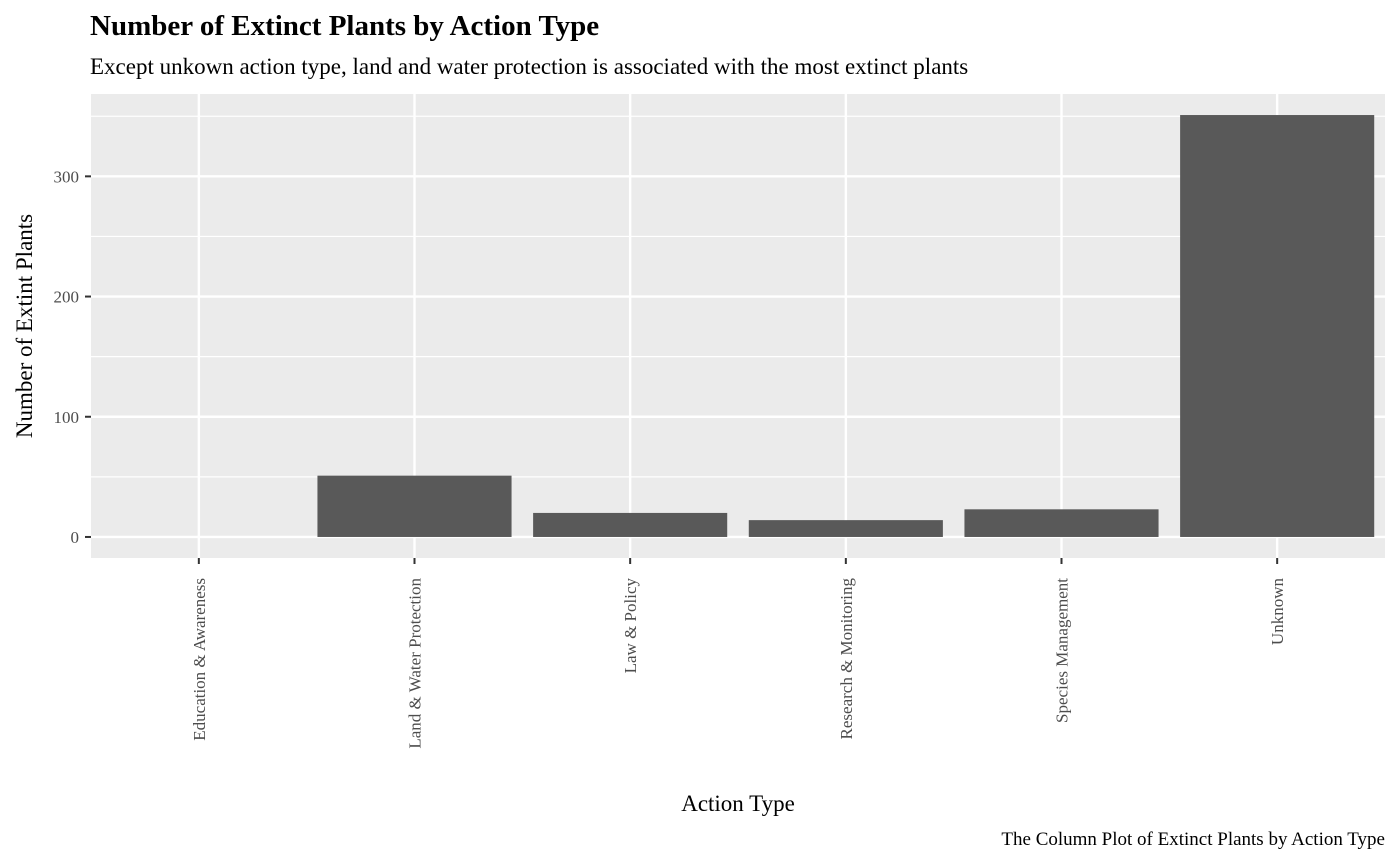  What do you see at coordinates (72, 357) in the screenshot?
I see `y-axis: 0 100 200 300` at bounding box center [72, 357].